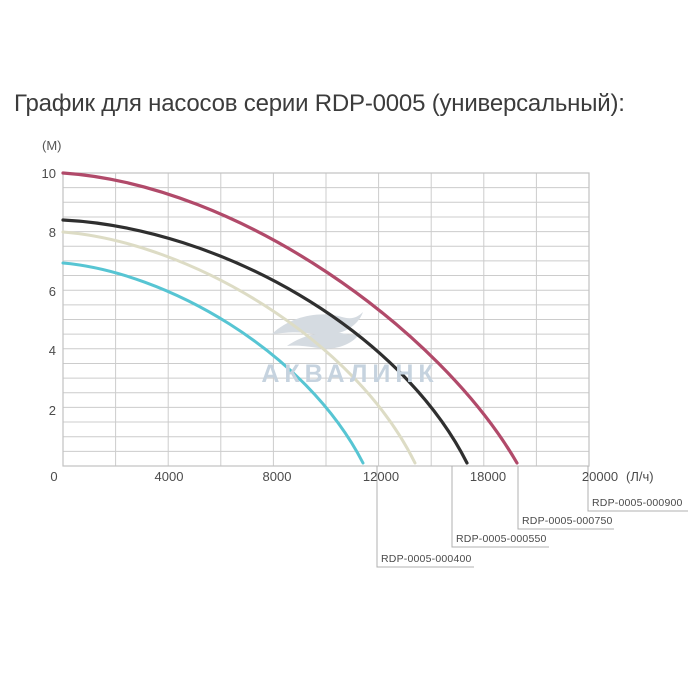 Image resolution: width=700 pixels, height=700 pixels. I want to click on x-axis-unit-label: (Л/ч), so click(640, 476).